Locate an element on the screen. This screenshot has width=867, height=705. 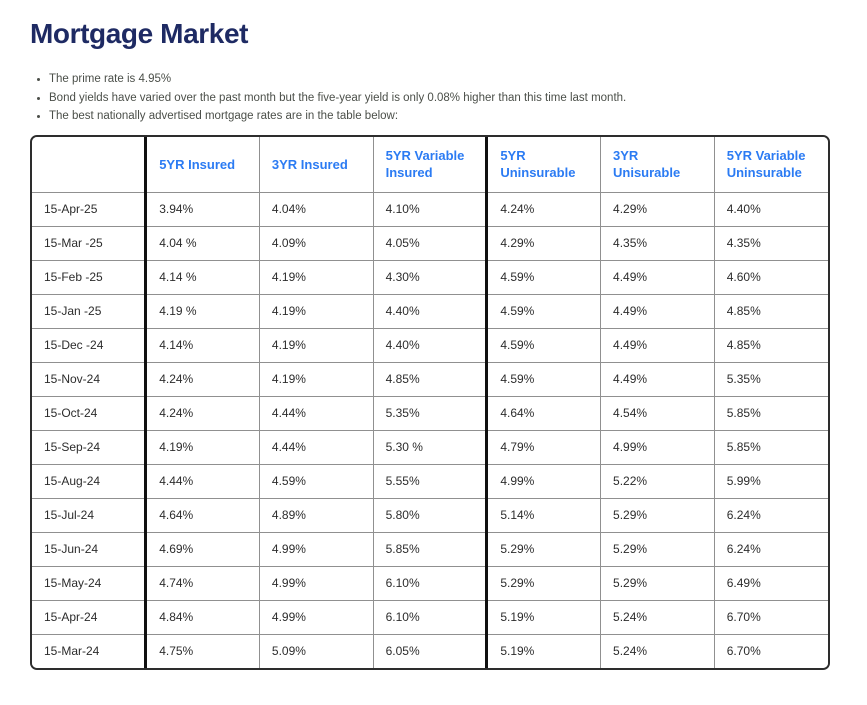
row-date-cell: 15-Dec -24 is located at coordinates (89, 345).